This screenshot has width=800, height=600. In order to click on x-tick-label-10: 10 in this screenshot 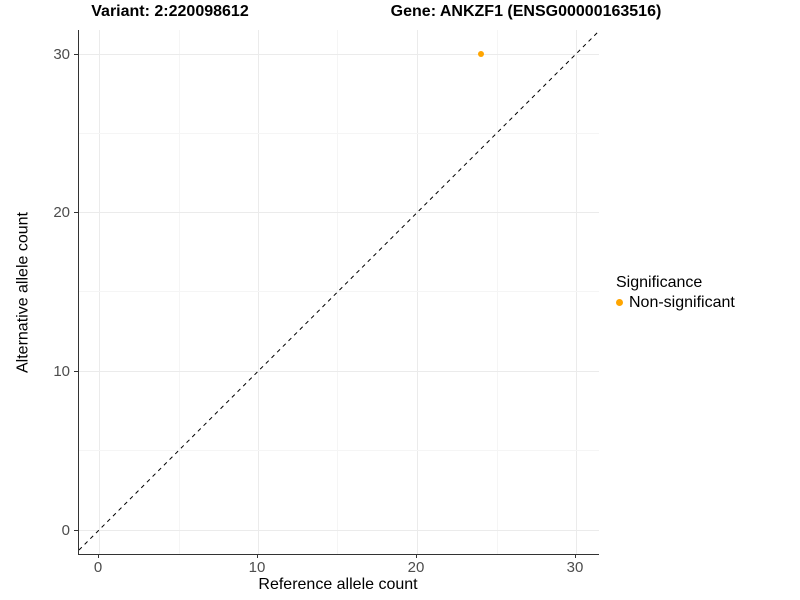, I will do `click(257, 567)`.